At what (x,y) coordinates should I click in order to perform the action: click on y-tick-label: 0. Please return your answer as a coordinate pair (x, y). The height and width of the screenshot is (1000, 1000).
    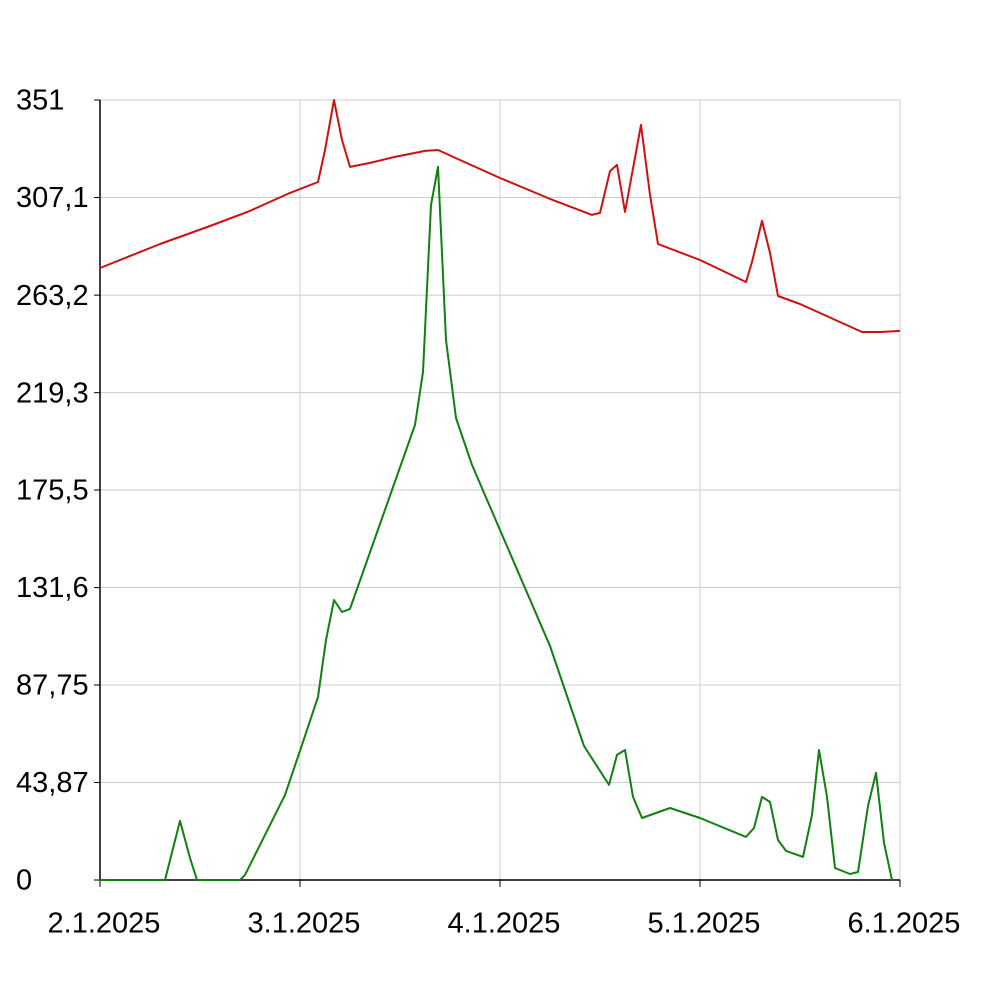
    Looking at the image, I should click on (24, 881).